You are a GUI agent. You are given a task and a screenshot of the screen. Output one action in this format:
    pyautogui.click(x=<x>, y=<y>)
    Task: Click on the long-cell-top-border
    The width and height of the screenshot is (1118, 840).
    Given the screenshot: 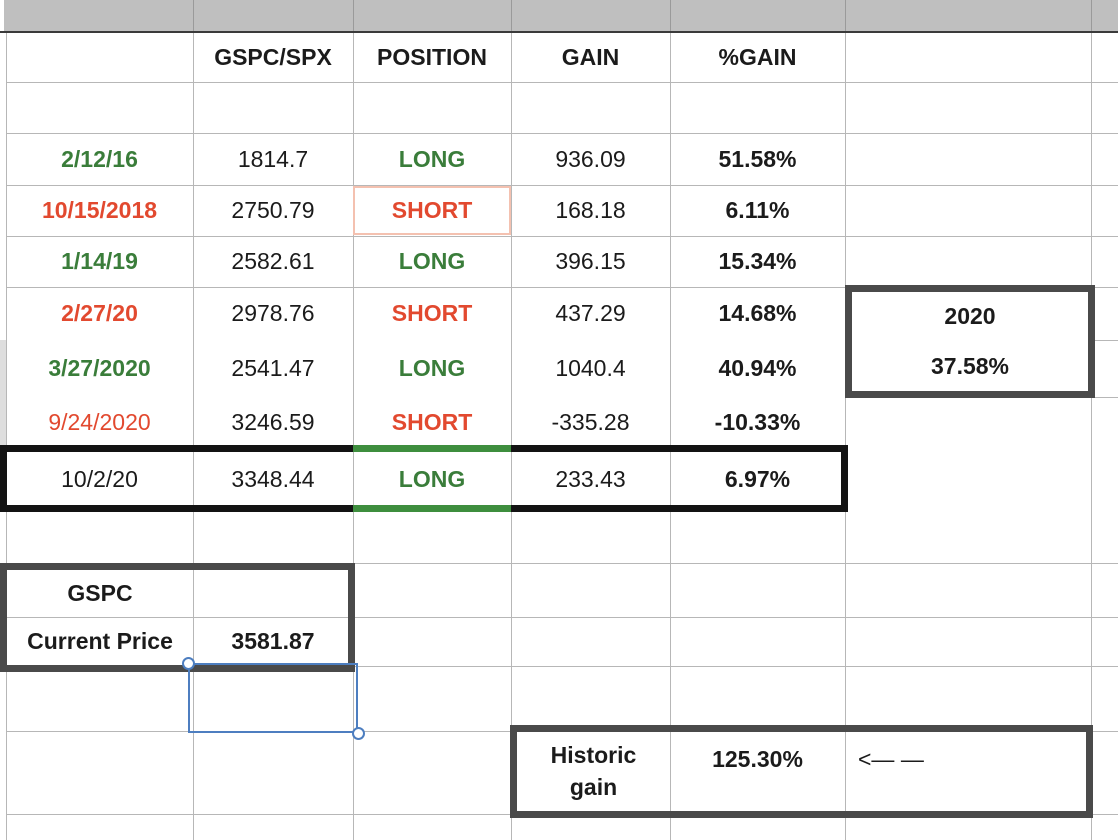 What is the action you would take?
    pyautogui.click(x=432, y=448)
    